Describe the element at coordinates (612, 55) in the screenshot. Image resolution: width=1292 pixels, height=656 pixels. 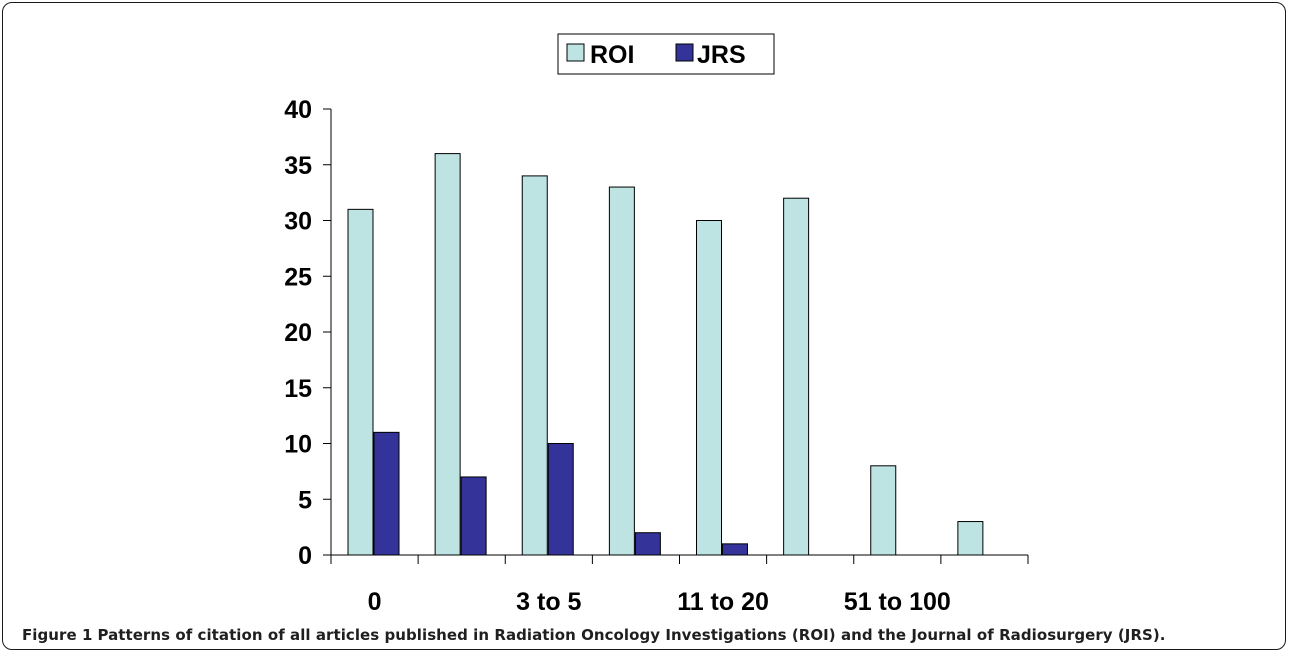
I see `legend-label-roi: ROI` at that location.